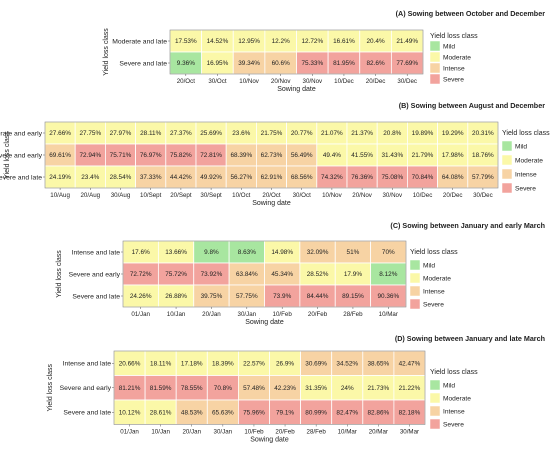 Image resolution: width=550 pixels, height=458 pixels. I want to click on cell-value: 20.66%, so click(130, 363).